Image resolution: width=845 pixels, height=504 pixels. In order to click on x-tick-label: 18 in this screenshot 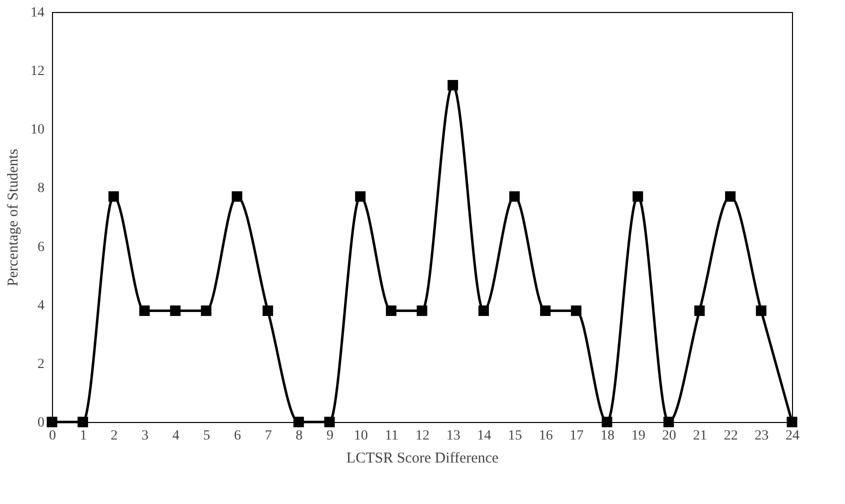, I will do `click(607, 436)`.